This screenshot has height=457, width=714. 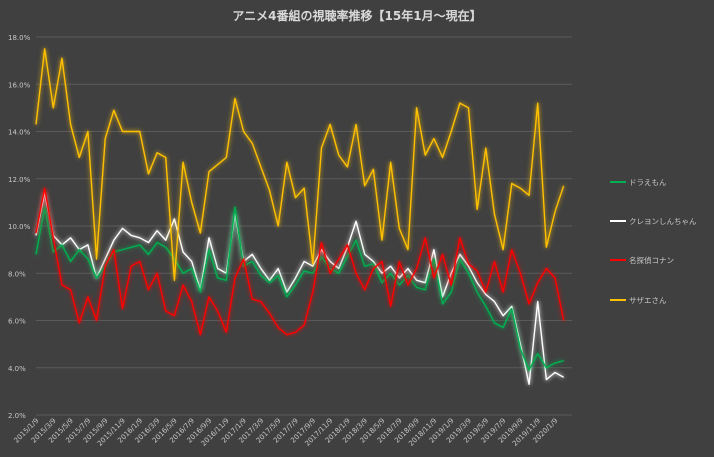 I want to click on y-tick-label: 18.0%, so click(x=19, y=38).